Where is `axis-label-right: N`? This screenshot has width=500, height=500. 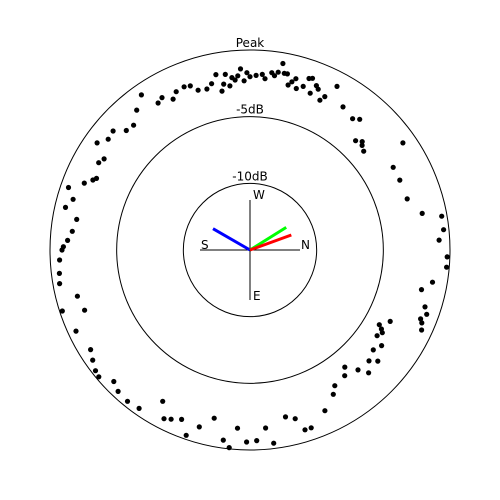
axis-label-right: N is located at coordinates (305, 245).